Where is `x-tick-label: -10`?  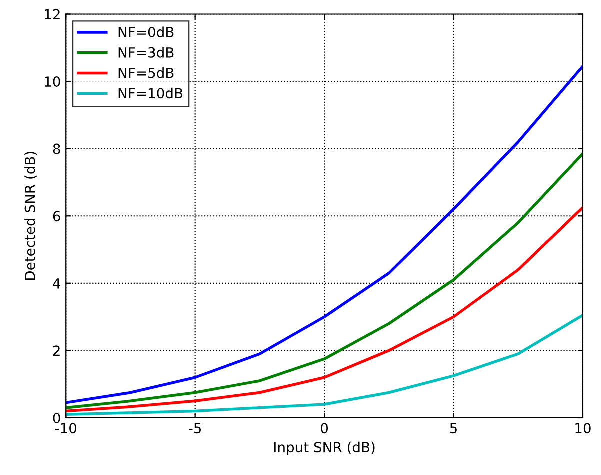 x-tick-label: -10 is located at coordinates (66, 428).